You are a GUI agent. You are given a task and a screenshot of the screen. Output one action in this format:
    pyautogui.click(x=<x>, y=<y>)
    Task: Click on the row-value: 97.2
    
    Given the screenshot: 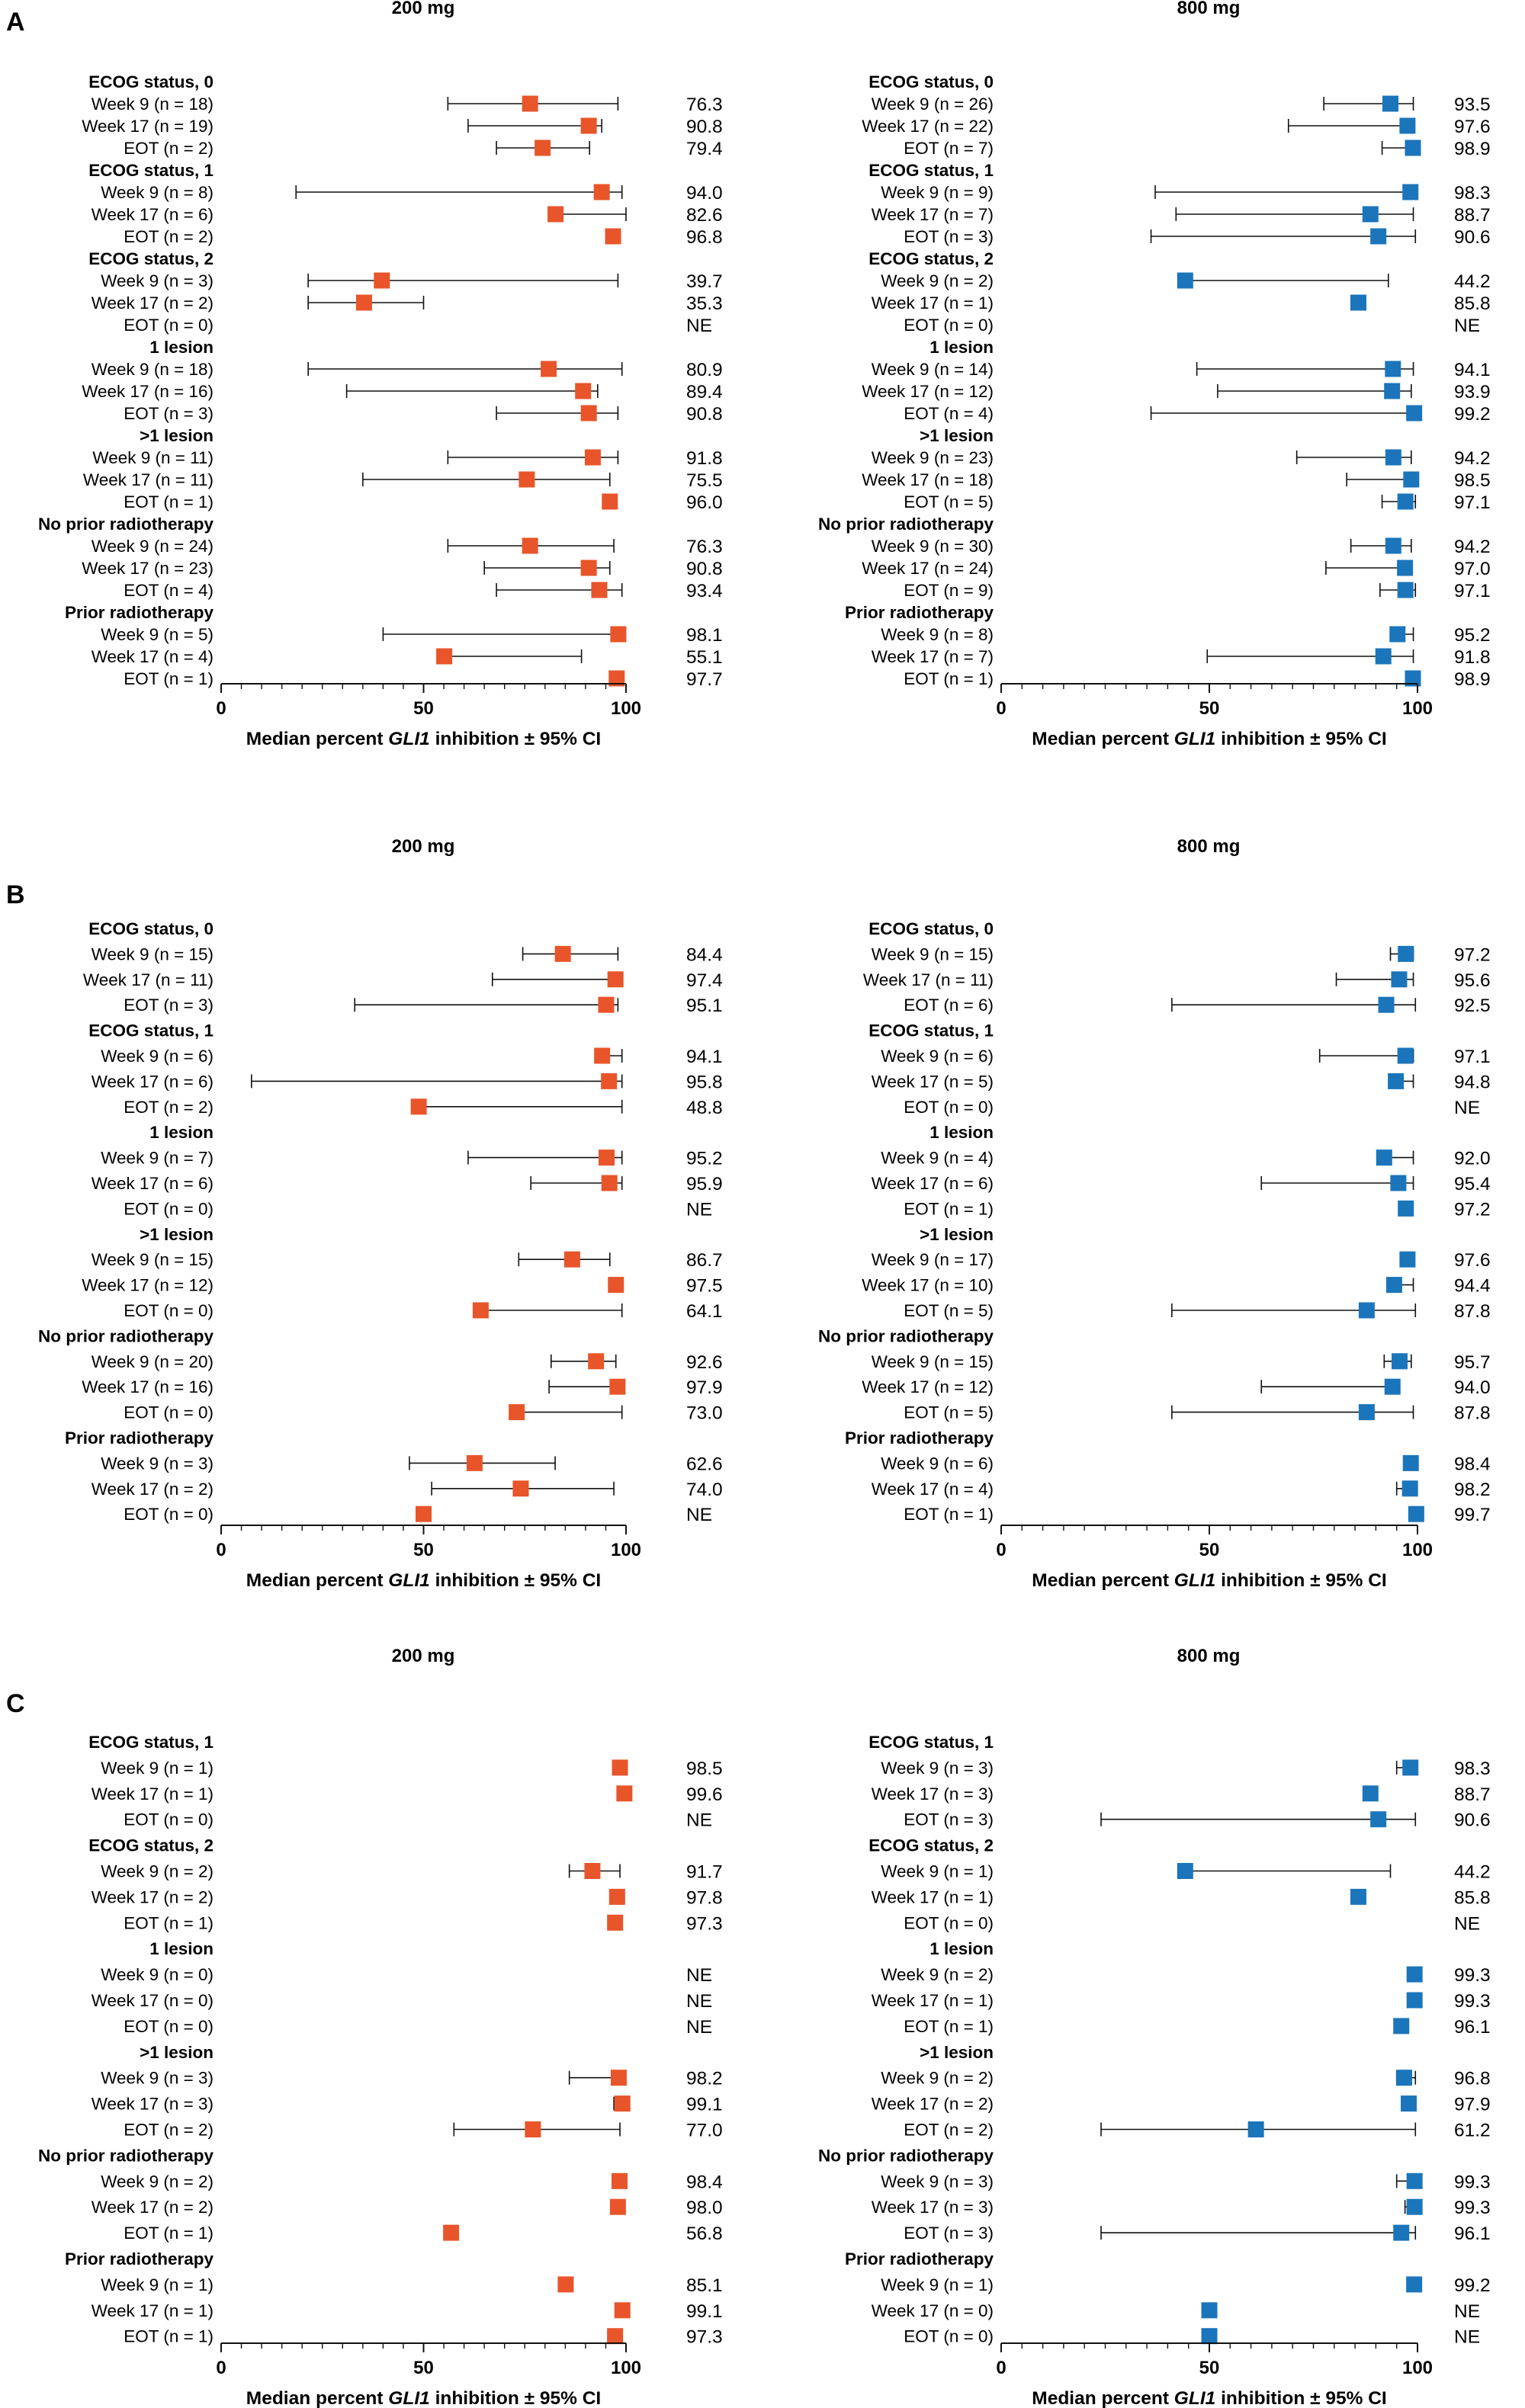 What is the action you would take?
    pyautogui.click(x=1472, y=954)
    